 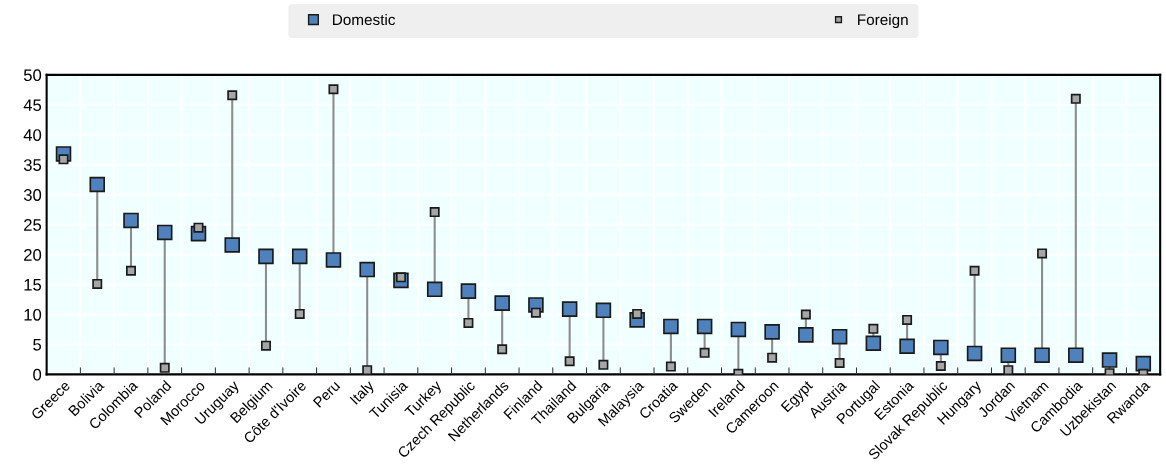 What do you see at coordinates (33, 225) in the screenshot?
I see `y-tick-label: 25` at bounding box center [33, 225].